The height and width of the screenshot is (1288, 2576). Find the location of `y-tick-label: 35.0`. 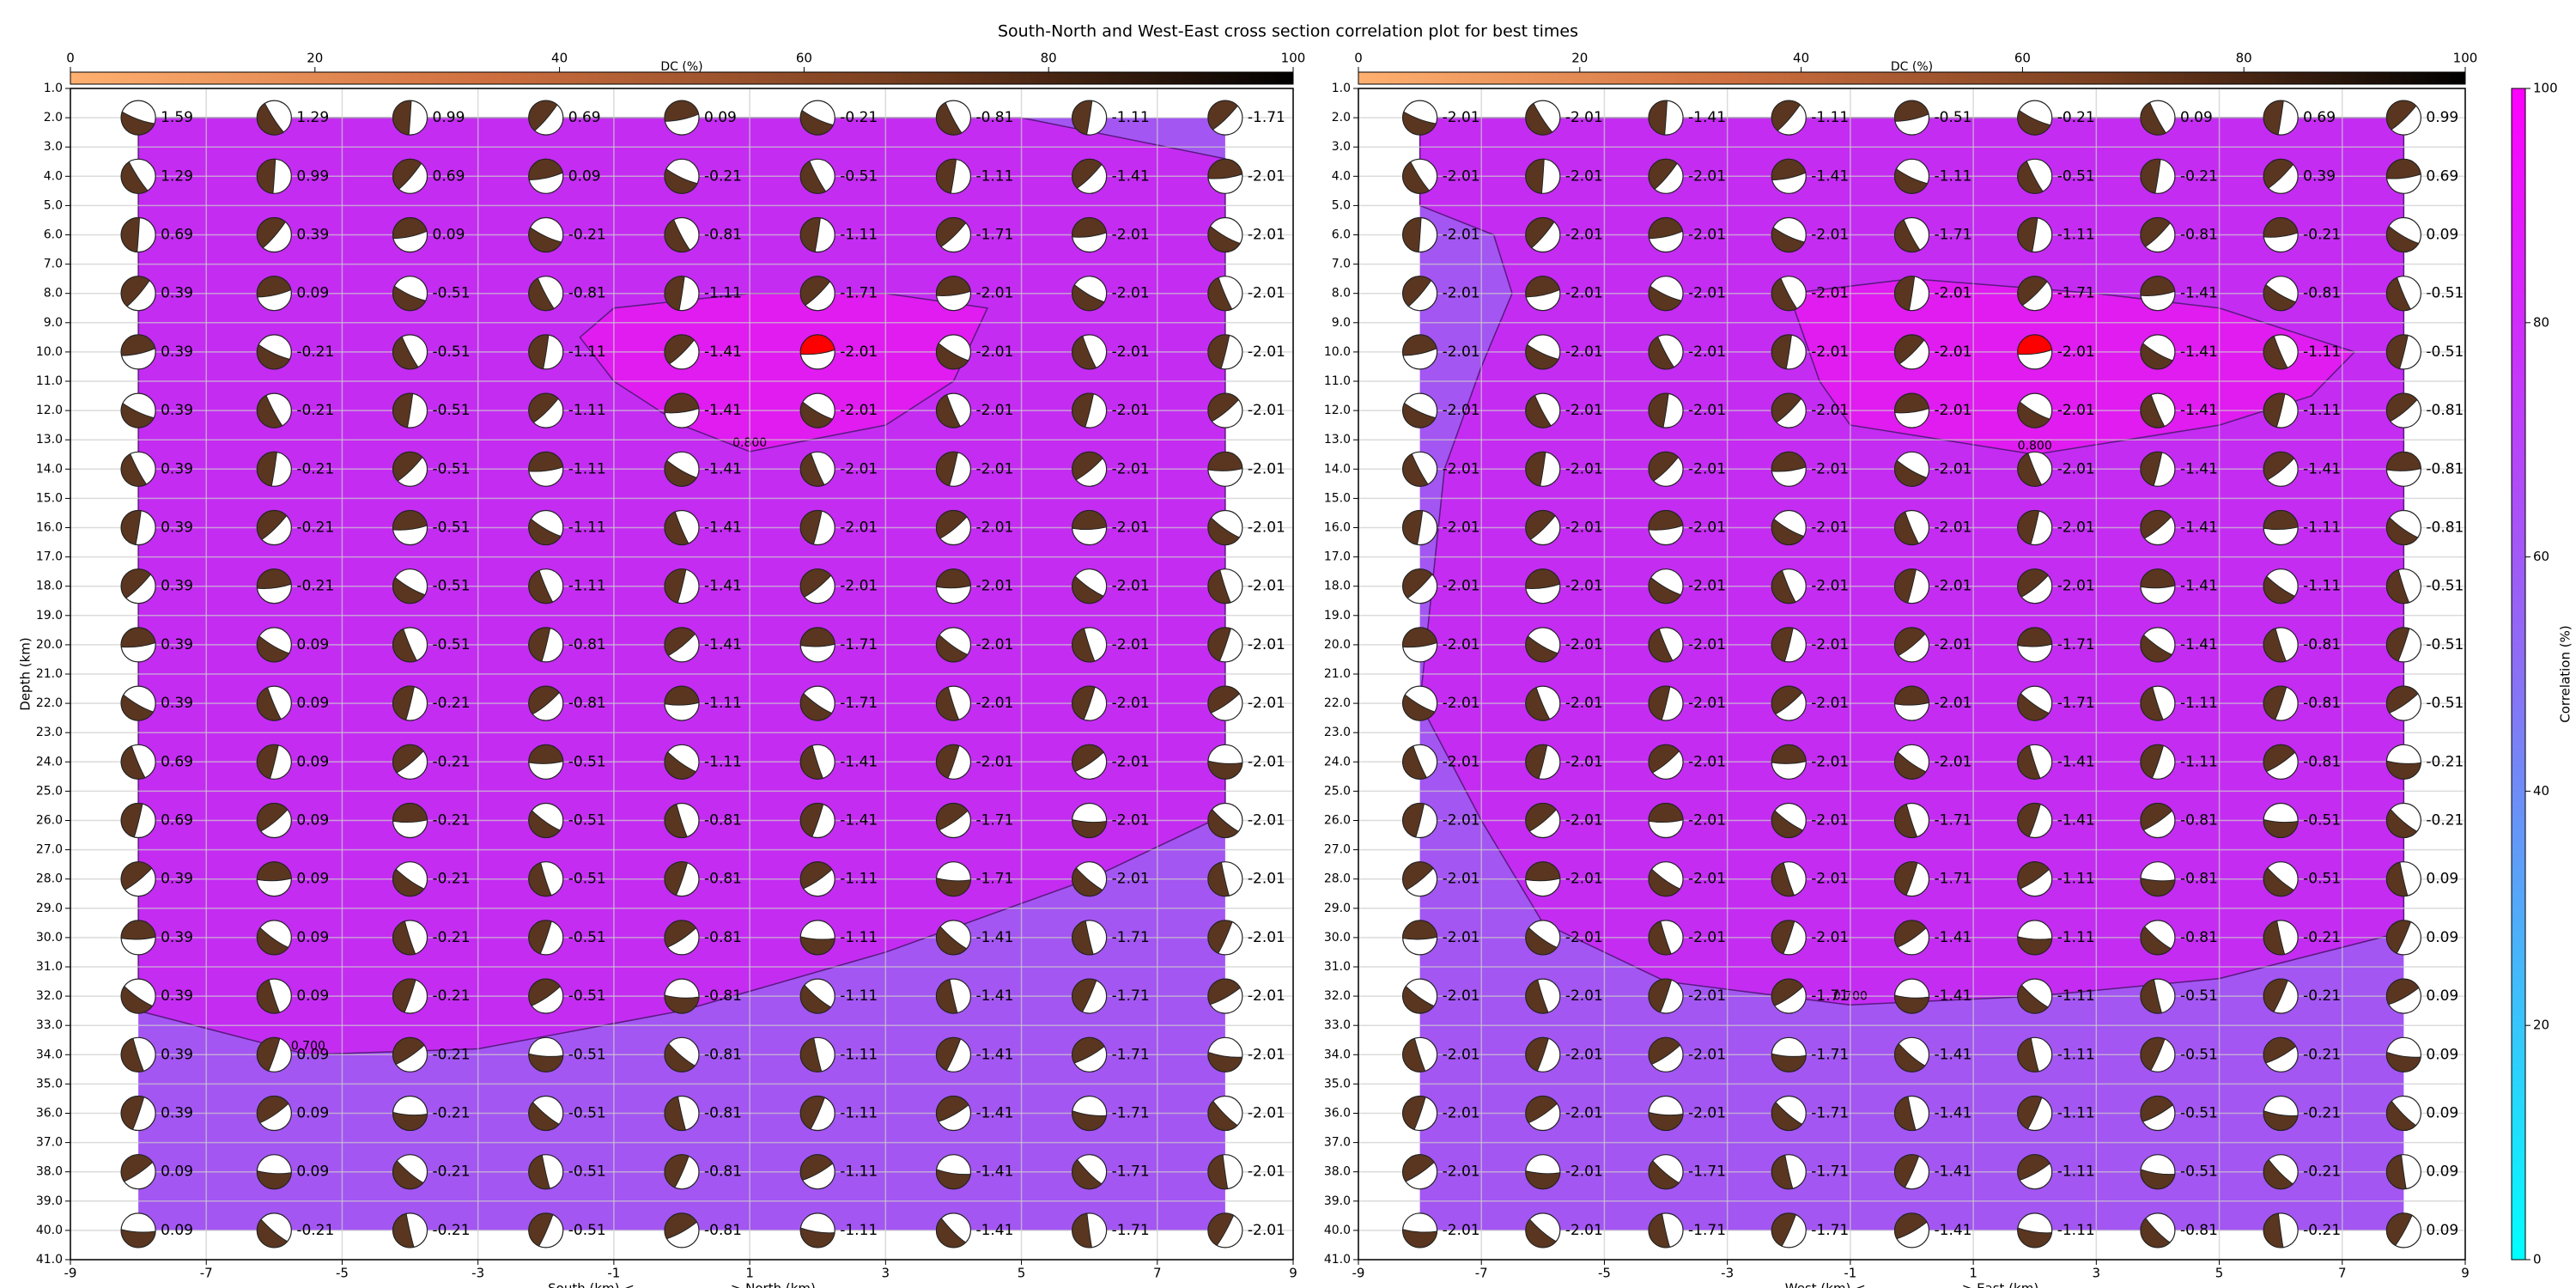

y-tick-label: 35.0 is located at coordinates (1338, 1084).